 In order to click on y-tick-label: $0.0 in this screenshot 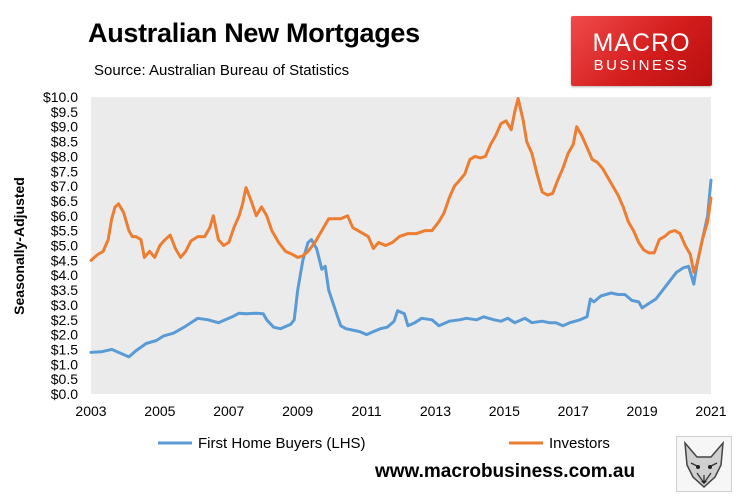, I will do `click(64, 394)`.